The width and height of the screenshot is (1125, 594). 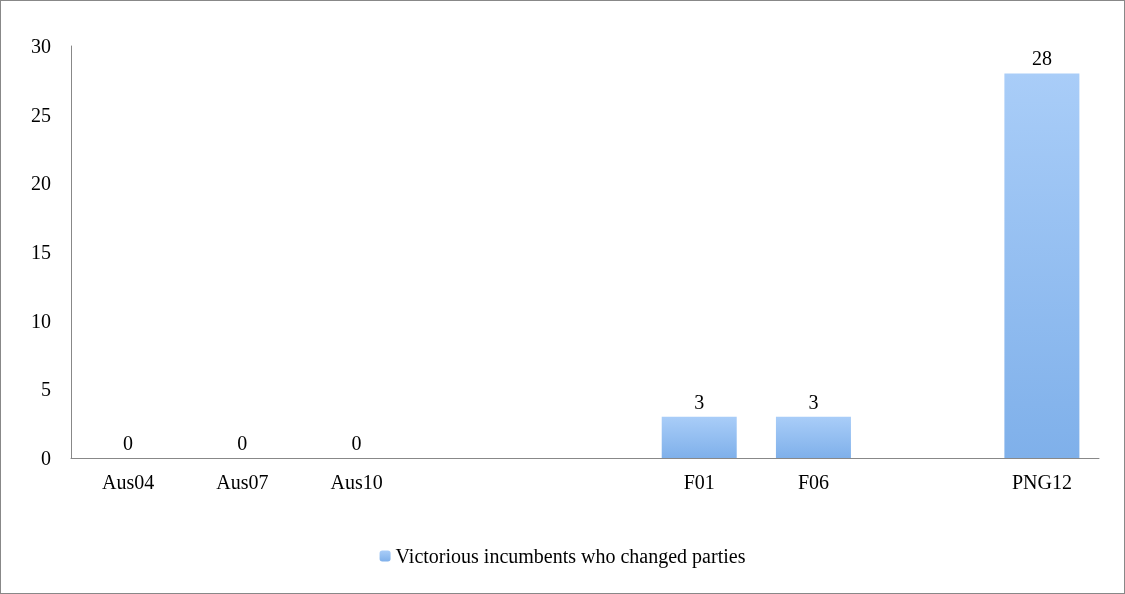 What do you see at coordinates (242, 482) in the screenshot?
I see `x-tick-label: Aus07` at bounding box center [242, 482].